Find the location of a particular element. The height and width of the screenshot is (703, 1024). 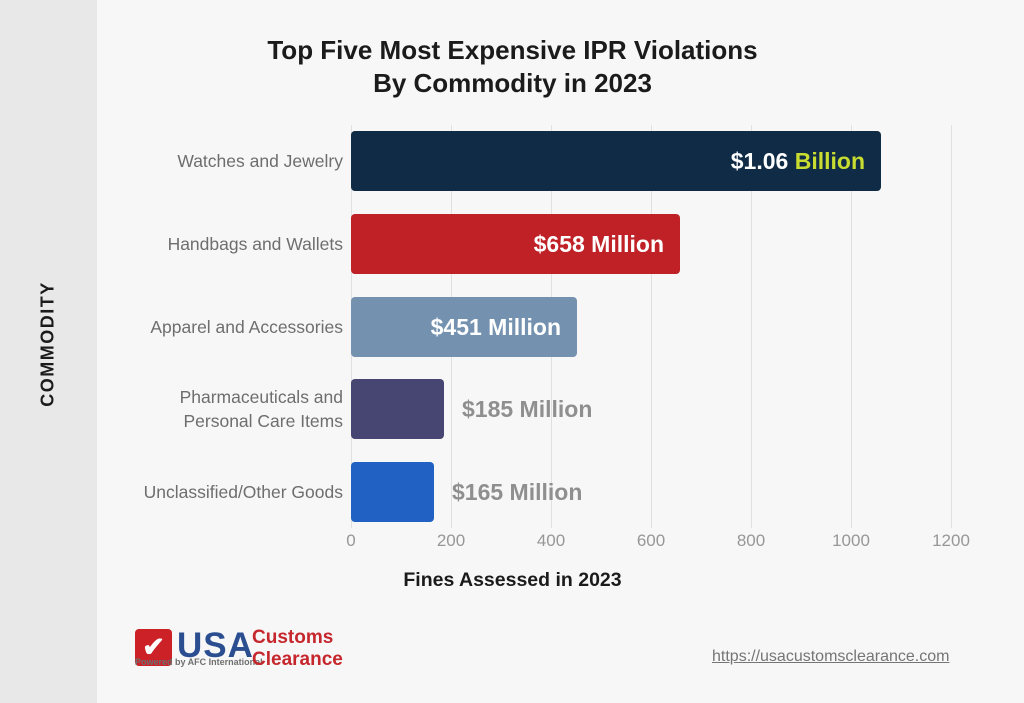

value-label-part: $1.06 is located at coordinates (762, 160).